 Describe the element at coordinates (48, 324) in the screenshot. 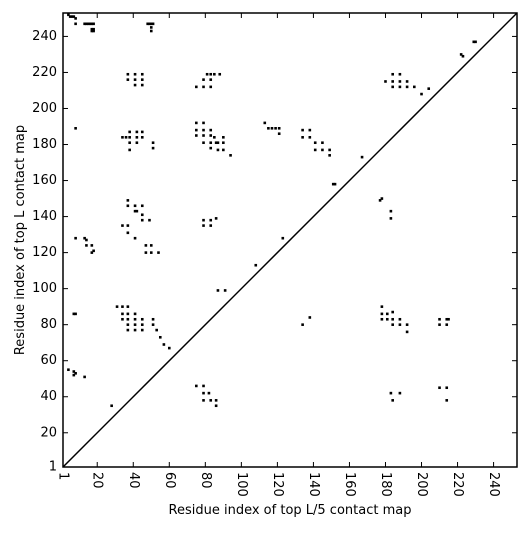

I see `y-tick-label: 80` at that location.